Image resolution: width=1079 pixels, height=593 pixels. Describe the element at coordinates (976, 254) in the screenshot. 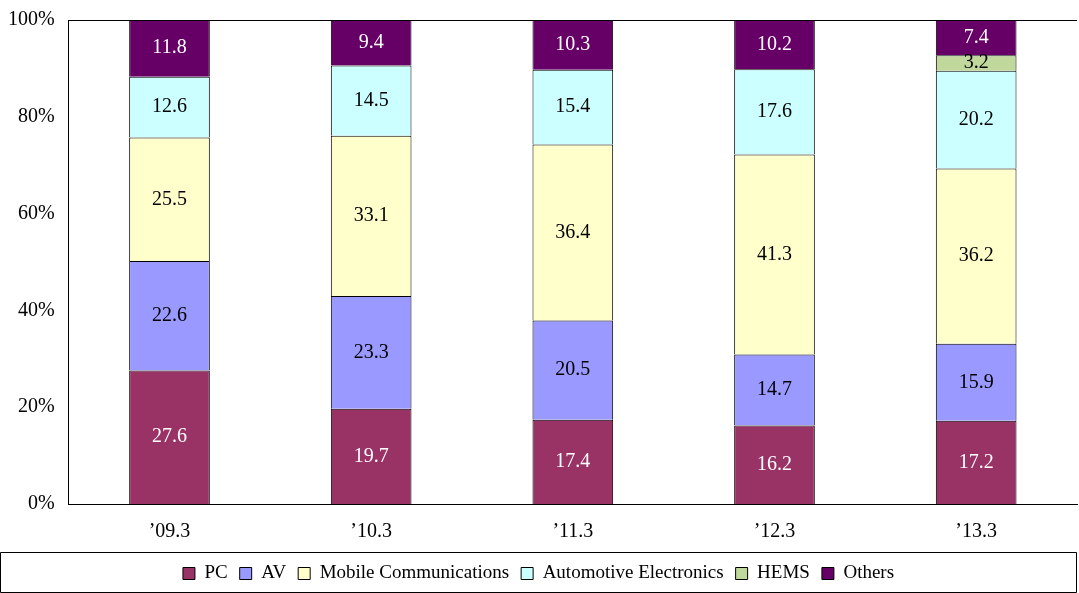

I see `data-label: 36.2` at that location.